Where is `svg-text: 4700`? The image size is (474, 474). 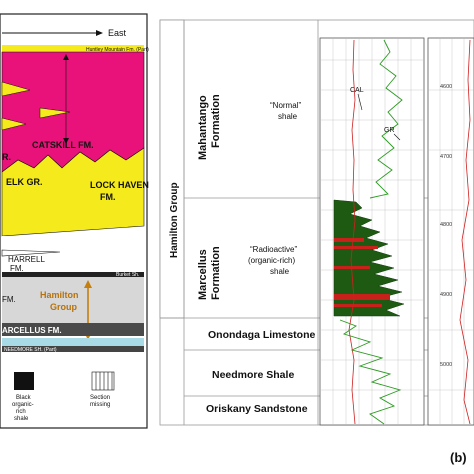 svg-text: 4700 is located at coordinates (446, 157).